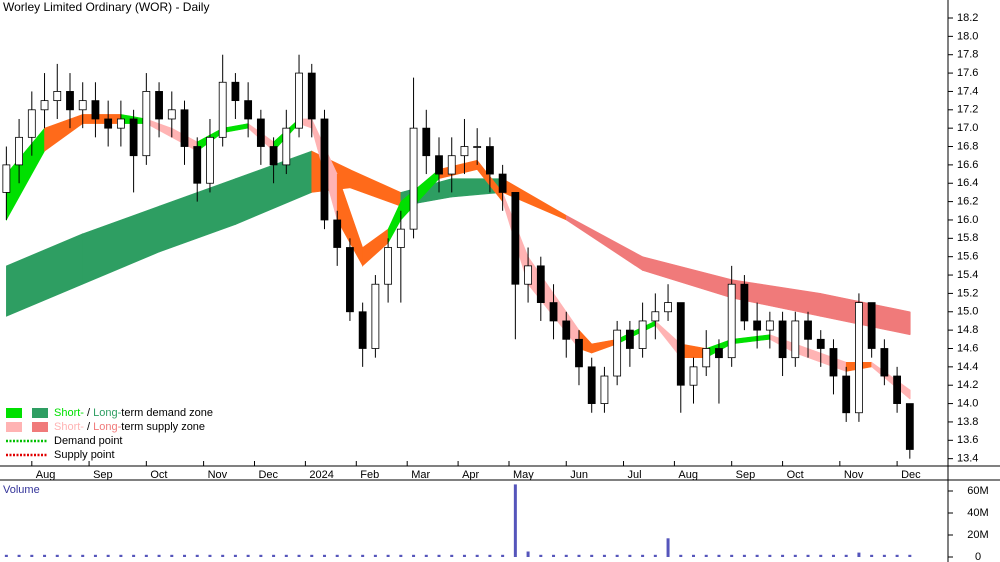 The width and height of the screenshot is (1000, 562). What do you see at coordinates (321, 475) in the screenshot?
I see `x-tick-label: 2024` at bounding box center [321, 475].